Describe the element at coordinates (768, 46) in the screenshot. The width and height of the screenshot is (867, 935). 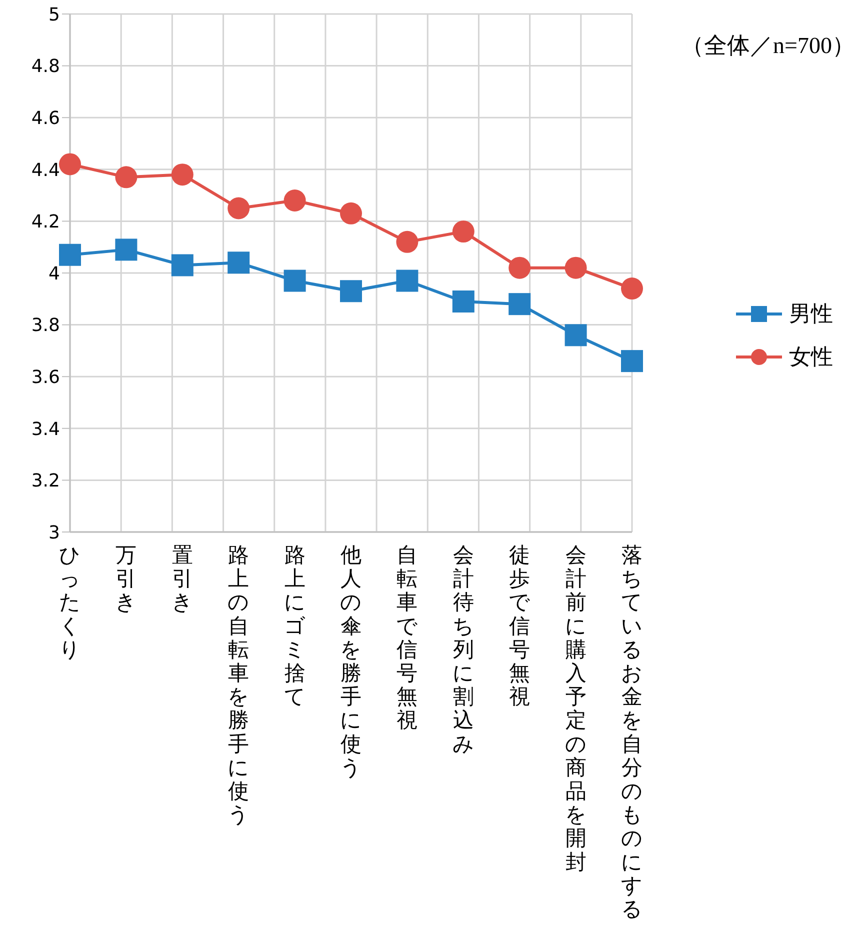
I see `text: （全体／n=700）` at that location.